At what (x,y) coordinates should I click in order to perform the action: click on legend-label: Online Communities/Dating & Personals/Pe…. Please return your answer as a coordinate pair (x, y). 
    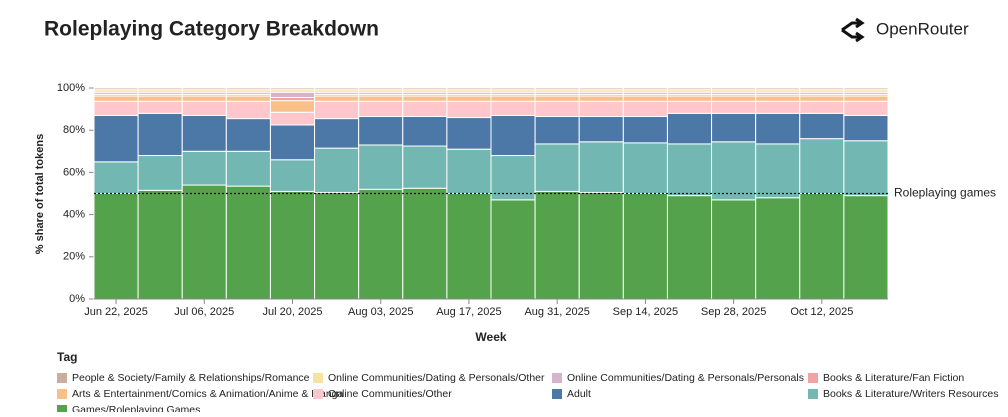
    Looking at the image, I should click on (685, 378).